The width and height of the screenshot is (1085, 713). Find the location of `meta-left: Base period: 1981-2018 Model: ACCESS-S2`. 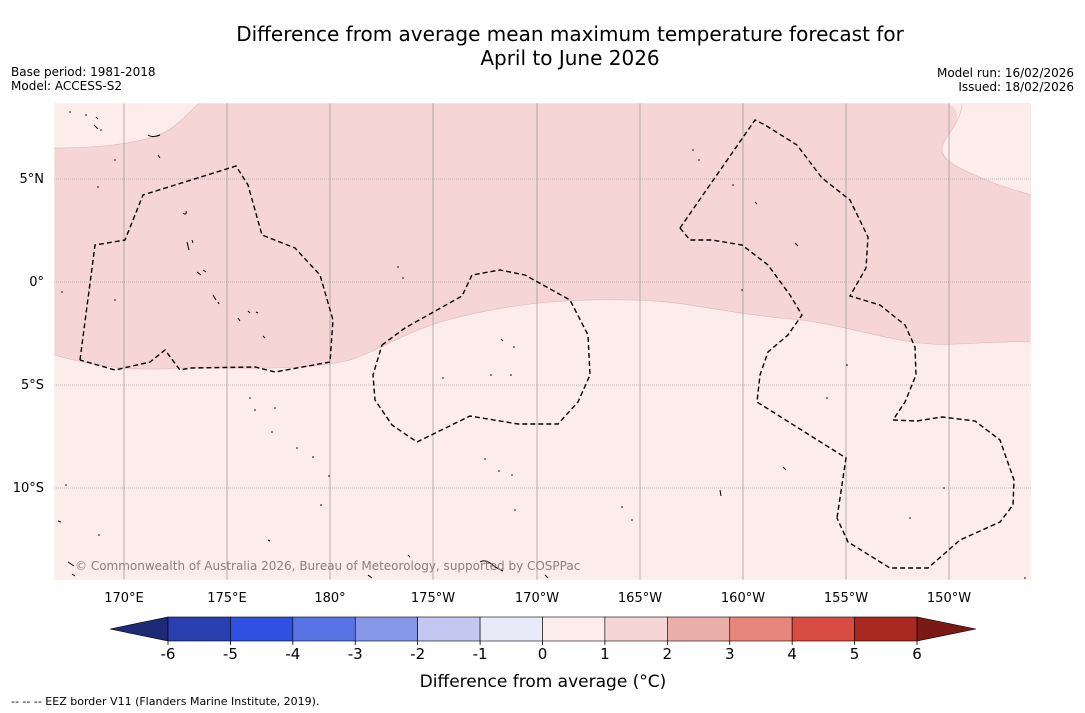

meta-left: Base period: 1981-2018 Model: ACCESS-S2 is located at coordinates (83, 79).